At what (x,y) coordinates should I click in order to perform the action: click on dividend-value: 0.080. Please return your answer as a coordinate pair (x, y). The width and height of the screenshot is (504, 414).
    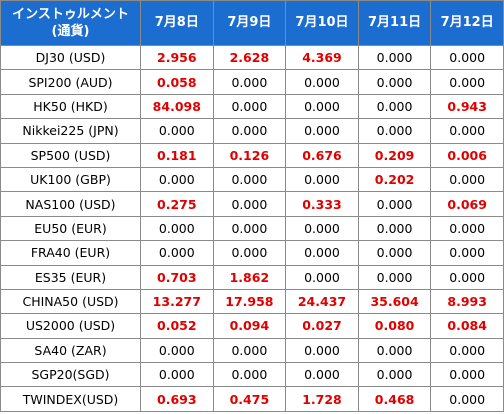
    Looking at the image, I should click on (394, 326).